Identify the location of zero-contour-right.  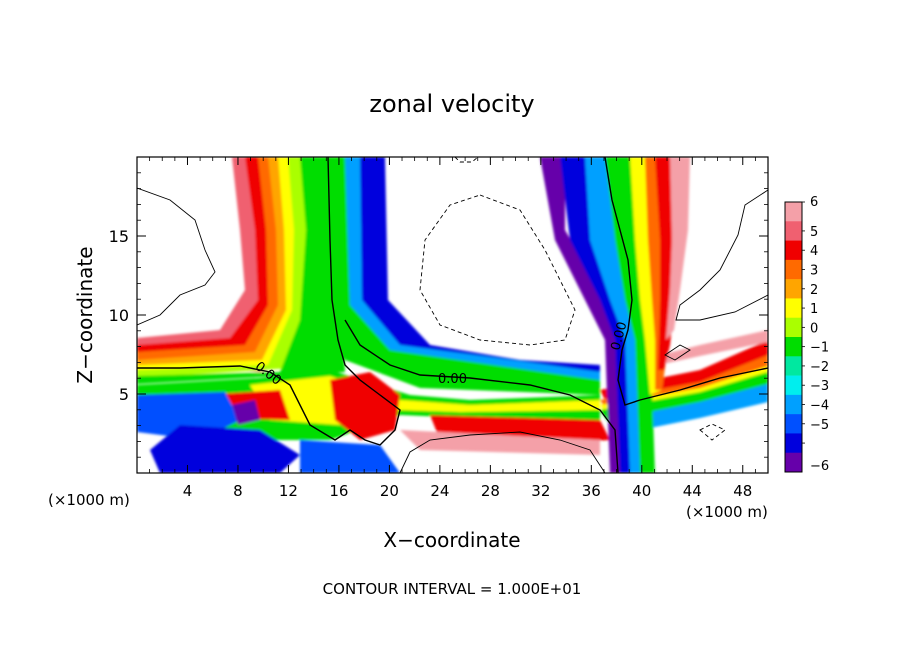
(686, 281).